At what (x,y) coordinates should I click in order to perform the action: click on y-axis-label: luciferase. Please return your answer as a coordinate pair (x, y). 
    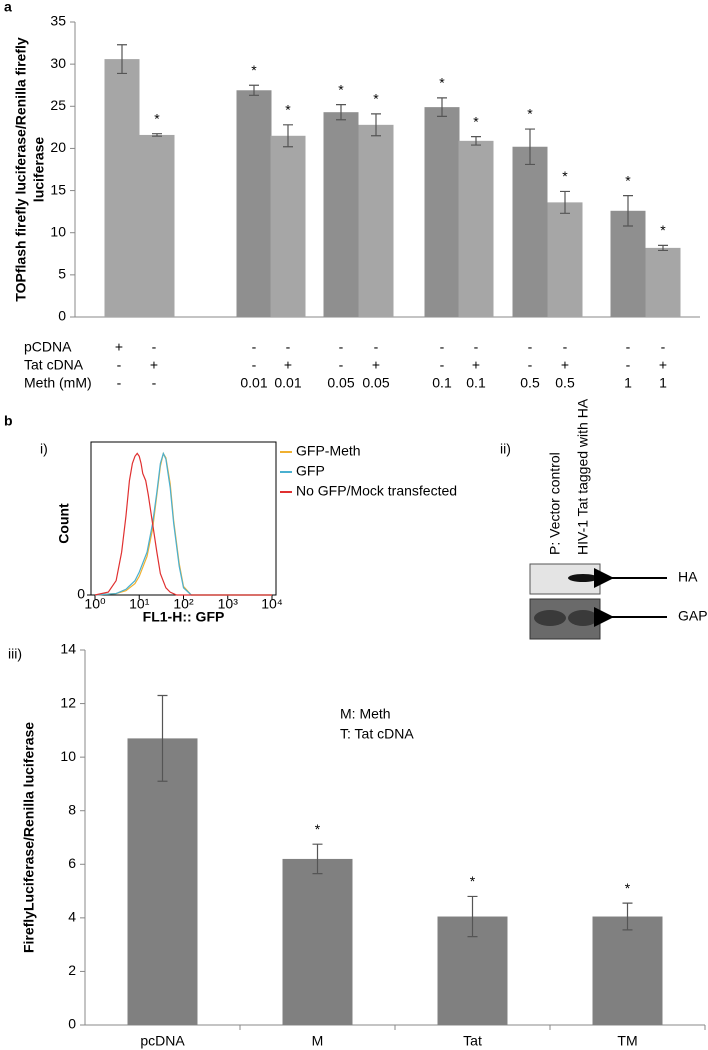
    Looking at the image, I should click on (39, 170).